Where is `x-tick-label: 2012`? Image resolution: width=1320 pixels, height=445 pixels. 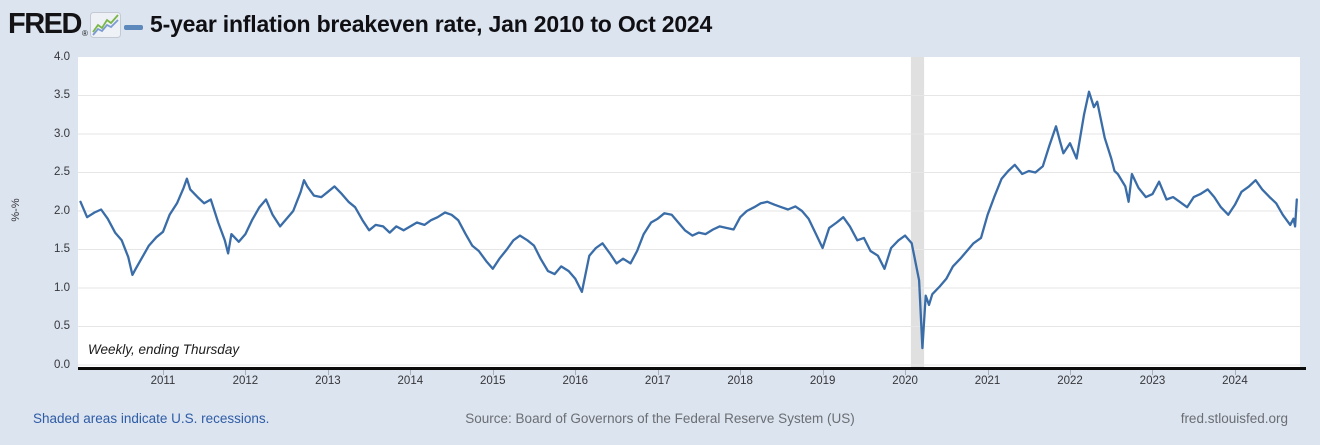 x-tick-label: 2012 is located at coordinates (245, 381).